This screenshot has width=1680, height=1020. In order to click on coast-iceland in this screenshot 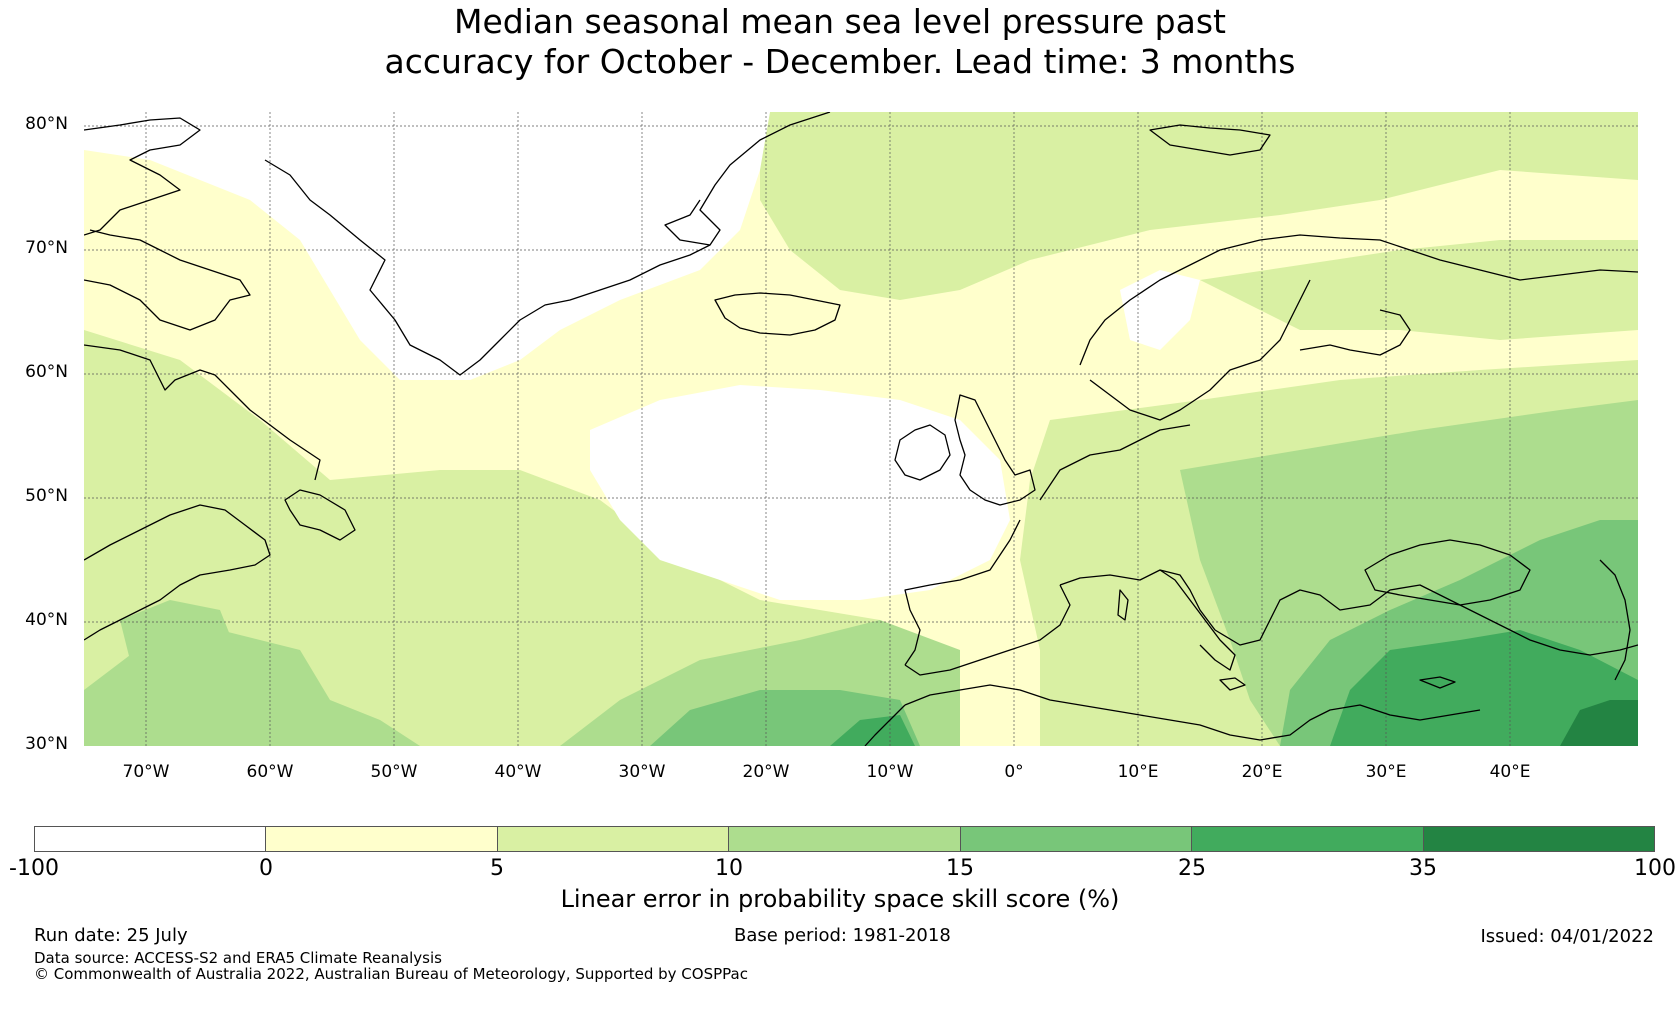, I will do `click(777, 314)`.